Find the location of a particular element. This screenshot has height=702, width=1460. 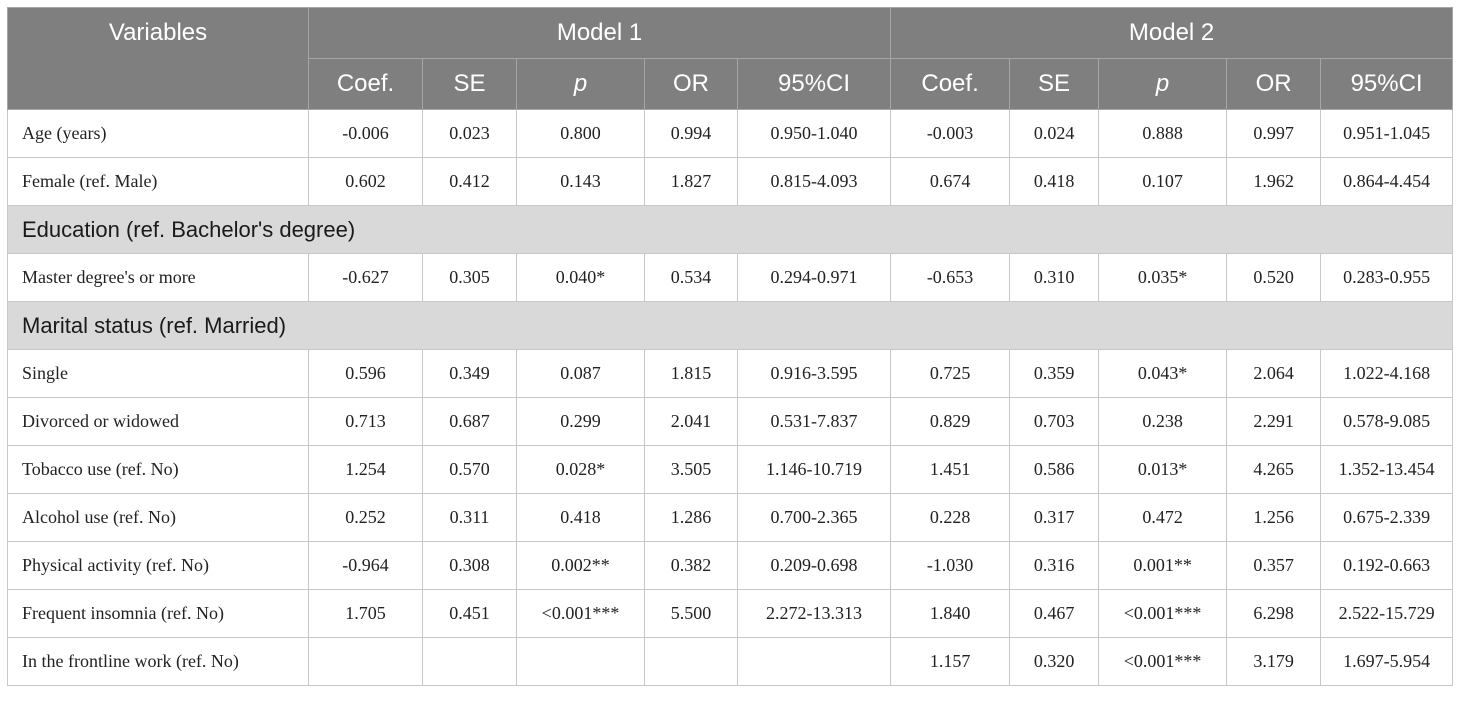

m1-ci-cell: 0.916-3.595 is located at coordinates (814, 373).